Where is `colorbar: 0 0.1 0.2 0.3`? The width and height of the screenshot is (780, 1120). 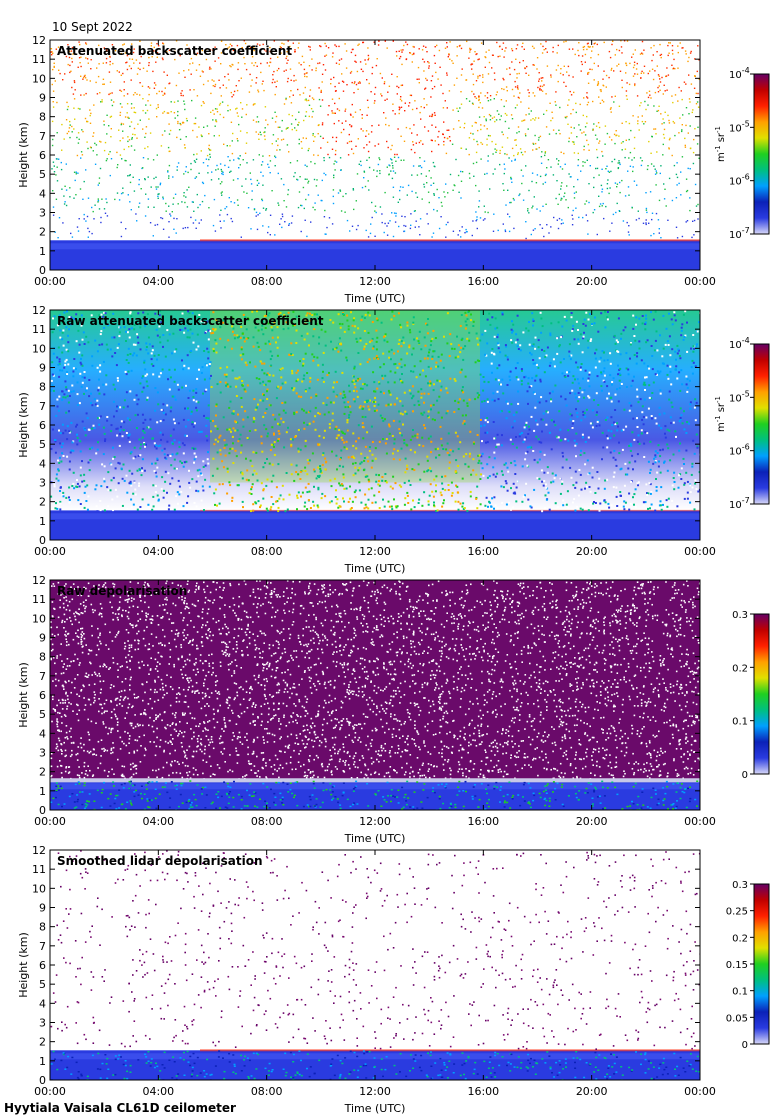
colorbar: 0 0.1 0.2 0.3 is located at coordinates (751, 695).